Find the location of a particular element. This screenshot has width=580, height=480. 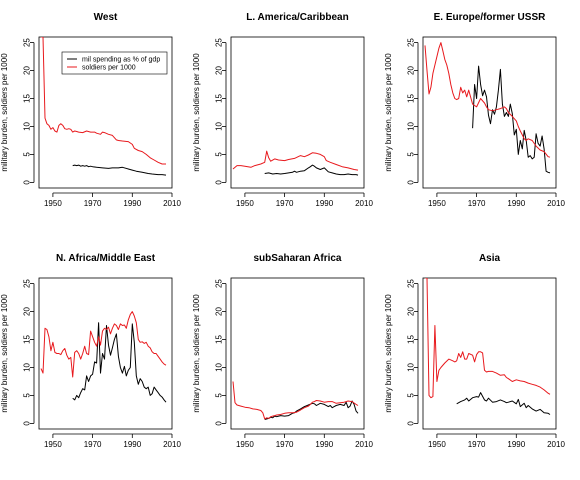

legend-box is located at coordinates (114, 63).